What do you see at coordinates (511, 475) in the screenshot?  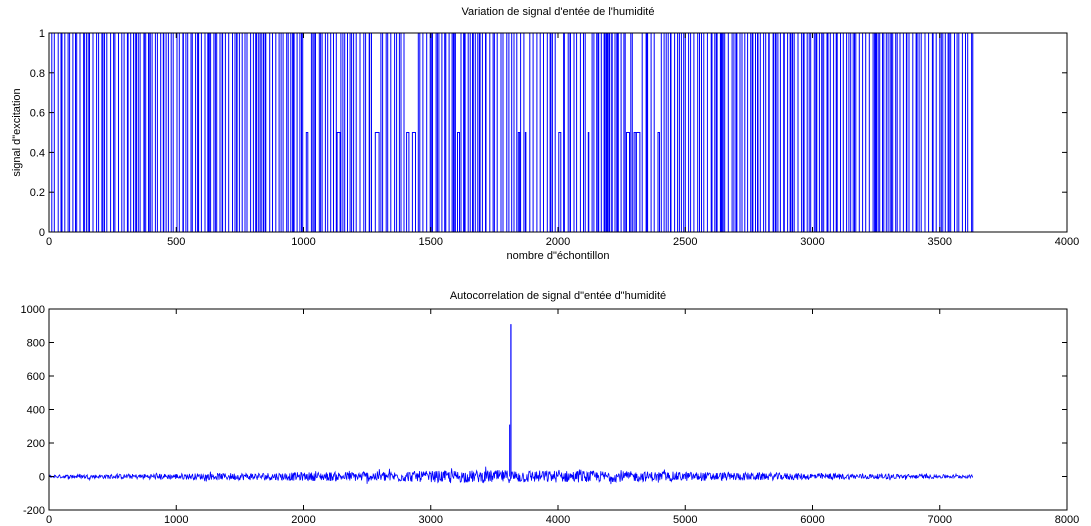 I see `autocorrelation-series` at bounding box center [511, 475].